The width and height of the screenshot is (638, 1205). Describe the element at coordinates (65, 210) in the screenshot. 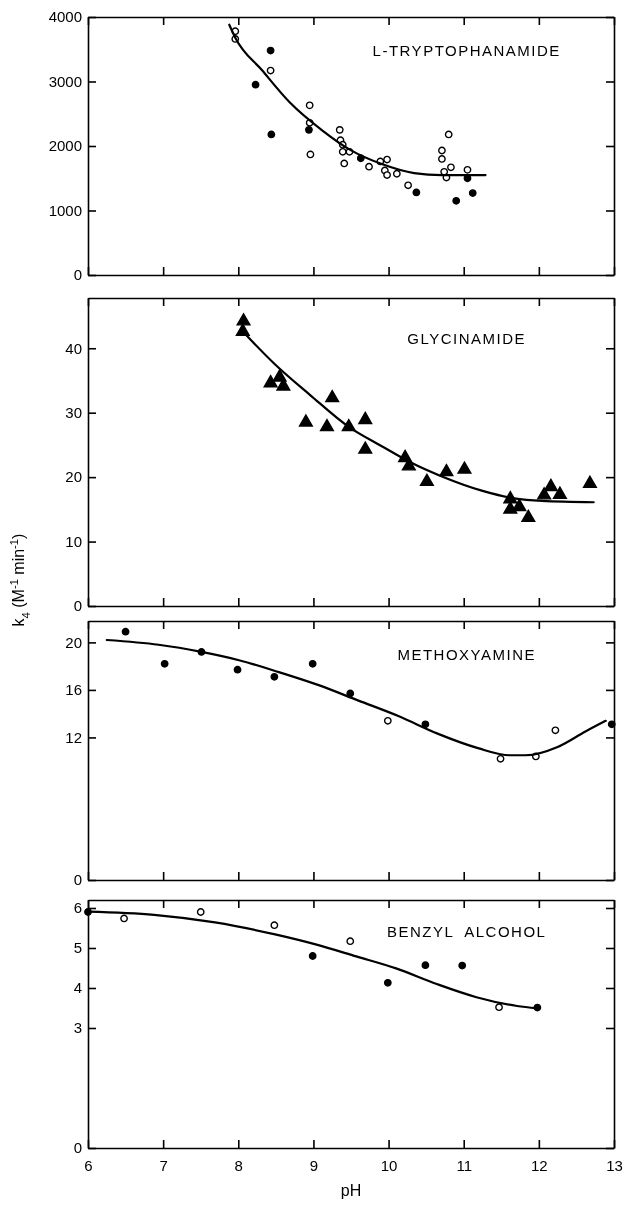

I see `y-tick-label: 1000` at that location.